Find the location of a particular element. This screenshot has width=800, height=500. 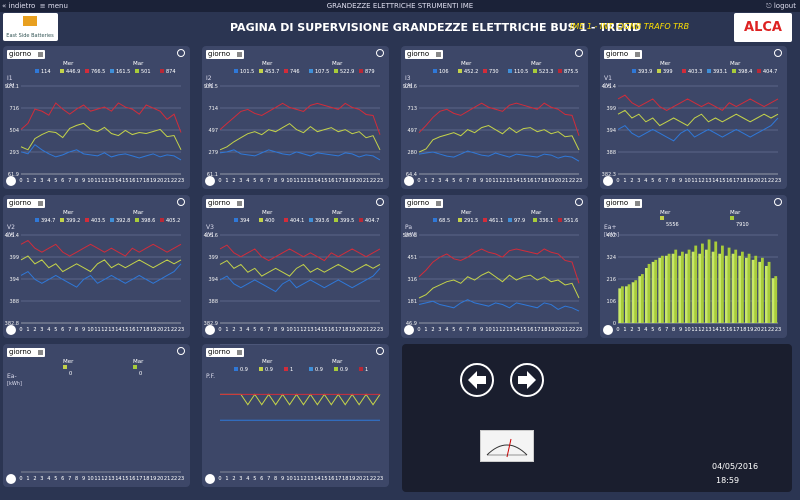

legend-value: 404.7 is located at coordinates (372, 221).